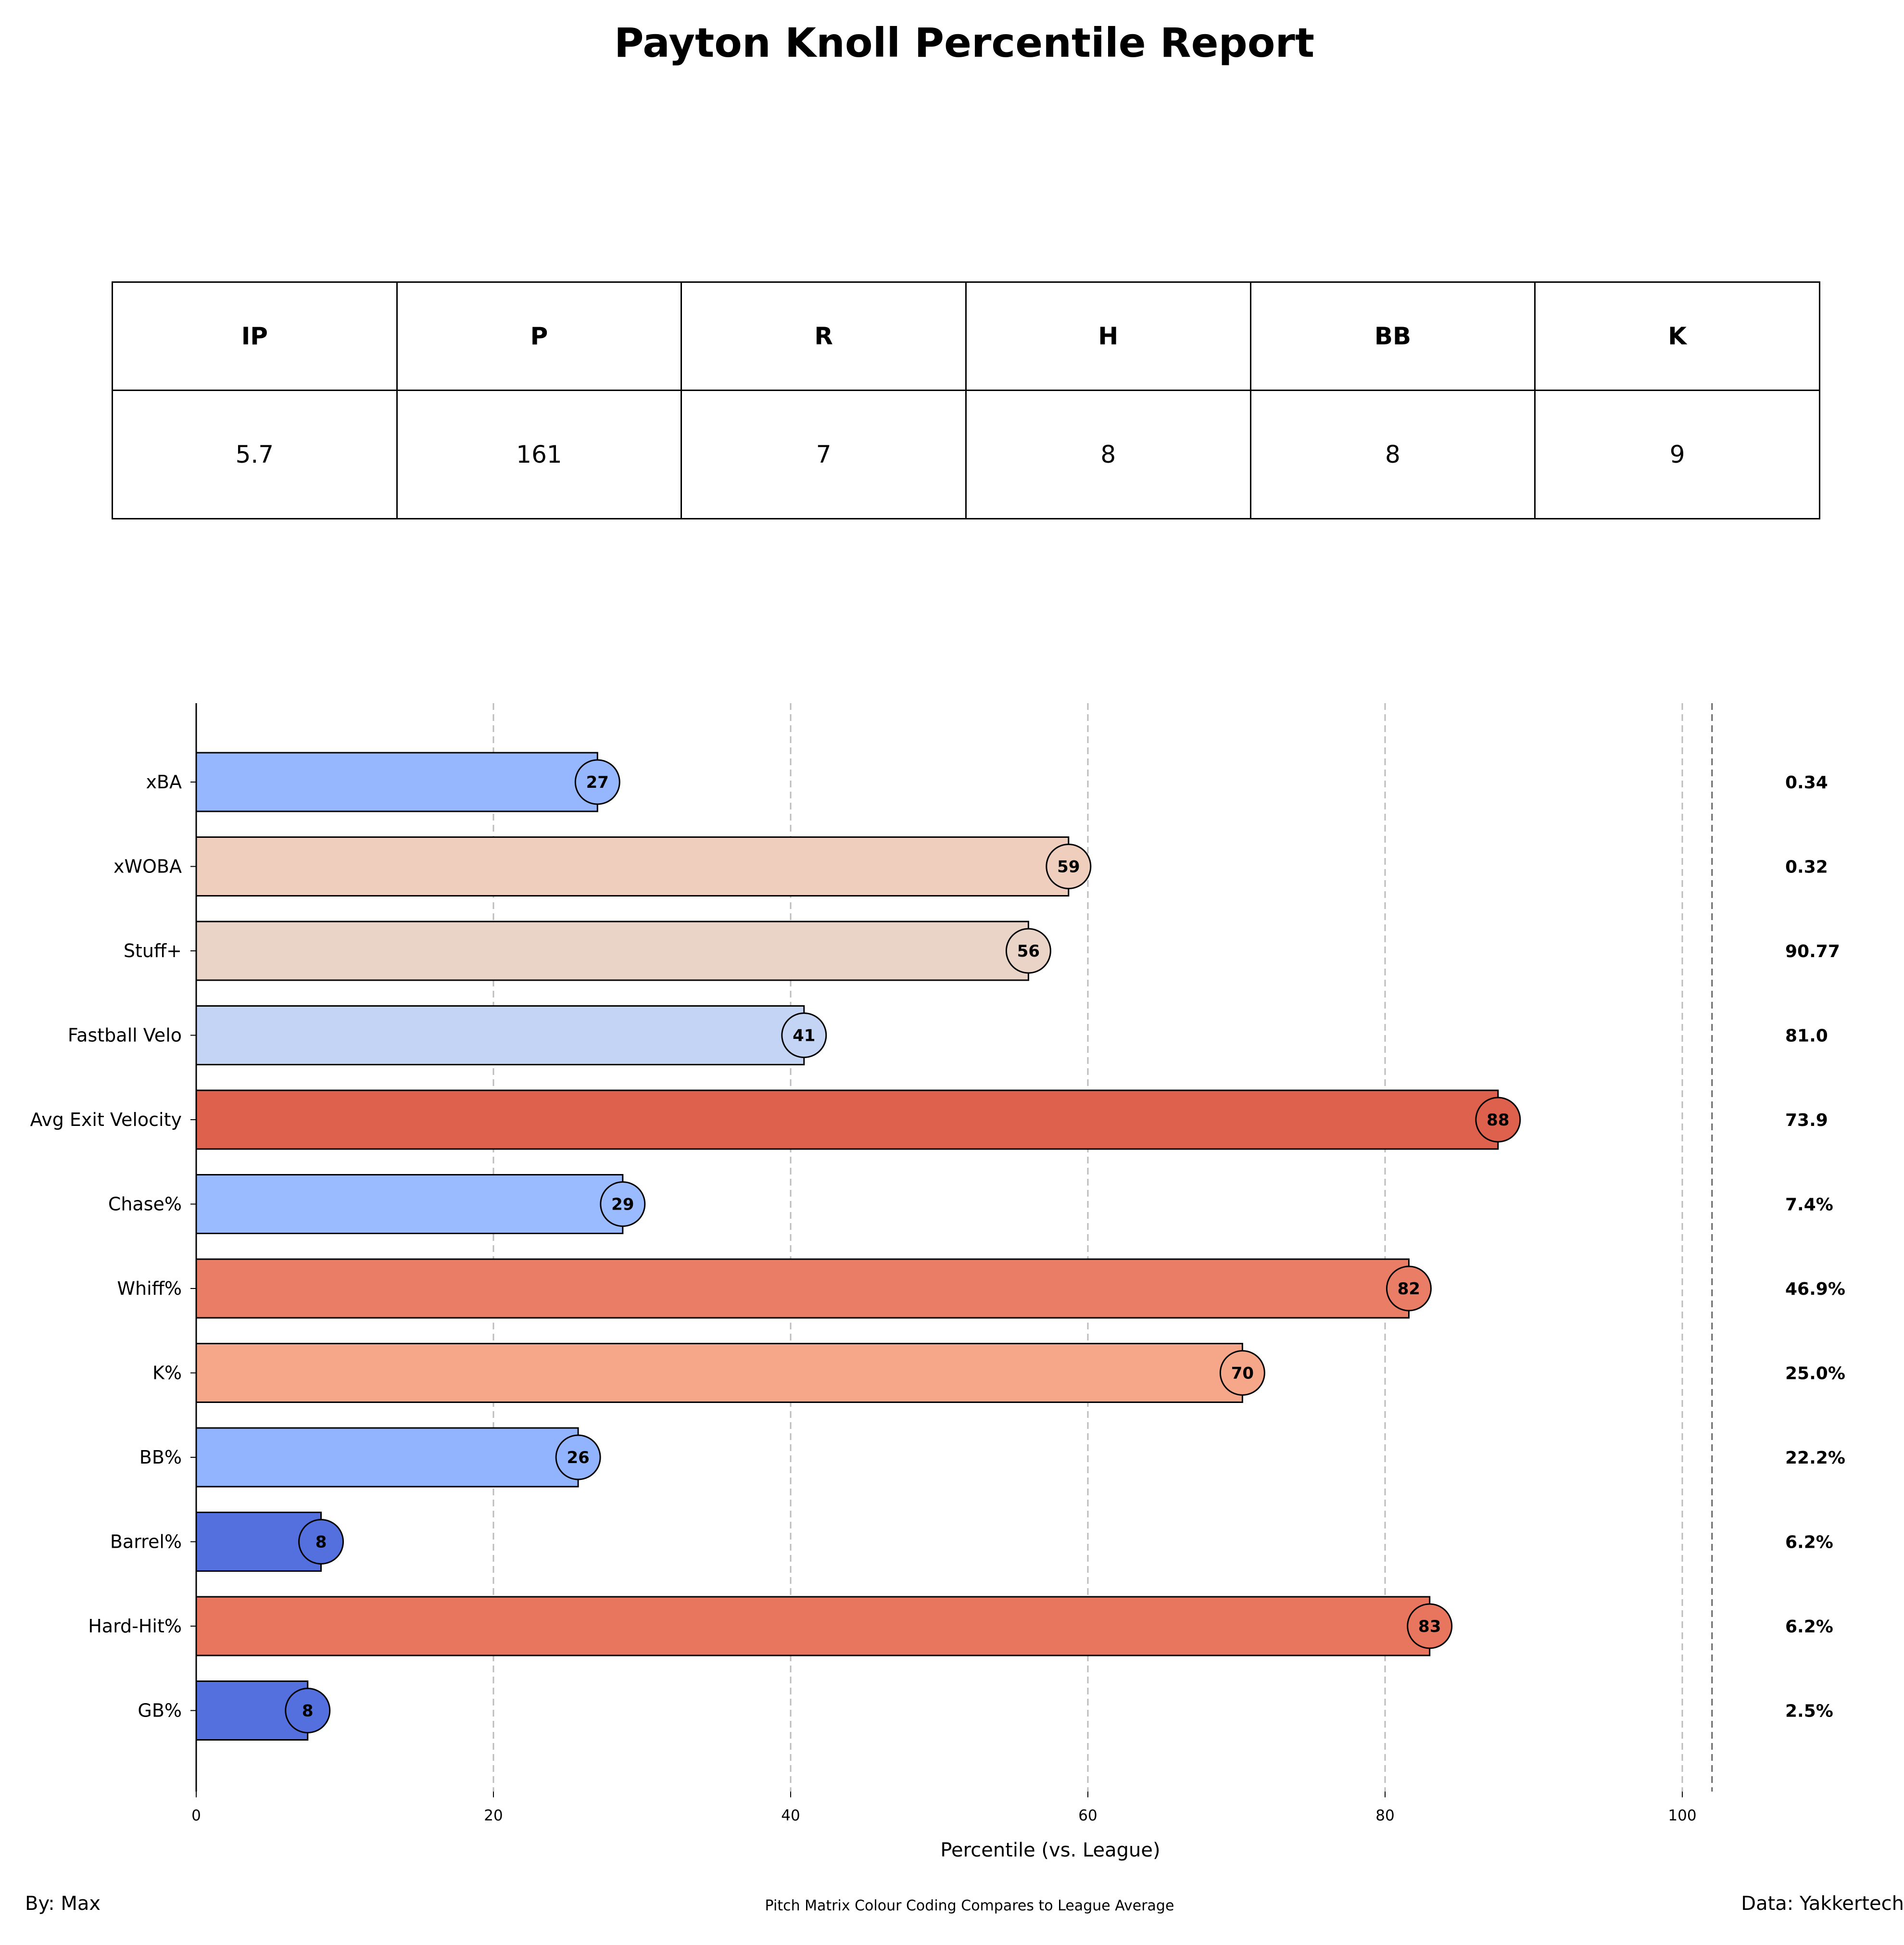 The height and width of the screenshot is (1945, 1904). What do you see at coordinates (493, 1815) in the screenshot?
I see `x-tick-label-20: 20` at bounding box center [493, 1815].